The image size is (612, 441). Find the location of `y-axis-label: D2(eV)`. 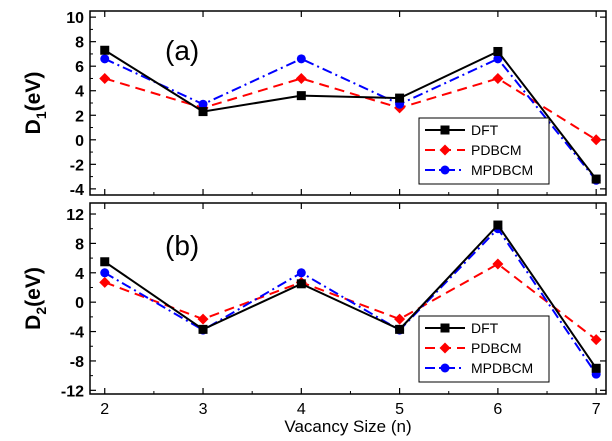

y-axis-label: D2(eV) is located at coordinates (35, 298).